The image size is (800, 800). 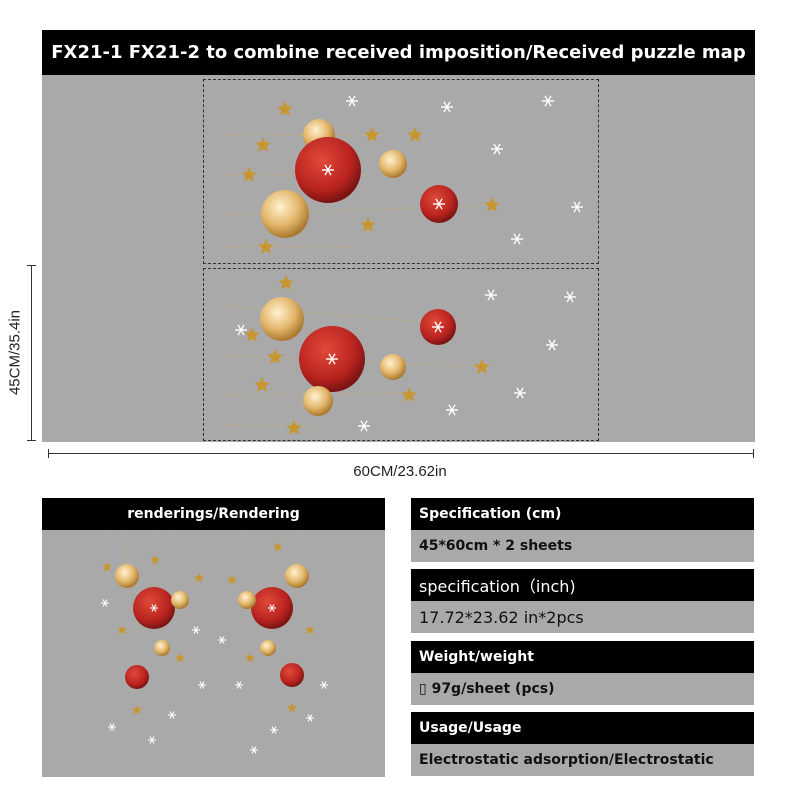 What do you see at coordinates (582, 760) in the screenshot?
I see `usage-value: Electrostatic adsorption/Electrostatic` at bounding box center [582, 760].